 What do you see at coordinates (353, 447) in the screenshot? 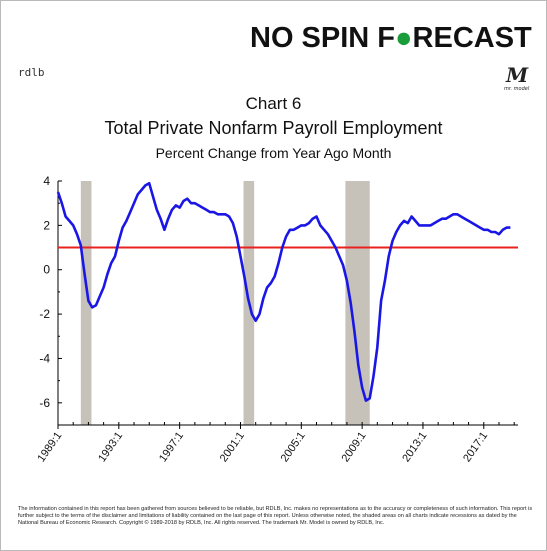
I see `x-tick-label-5: 2009:1` at bounding box center [353, 447].